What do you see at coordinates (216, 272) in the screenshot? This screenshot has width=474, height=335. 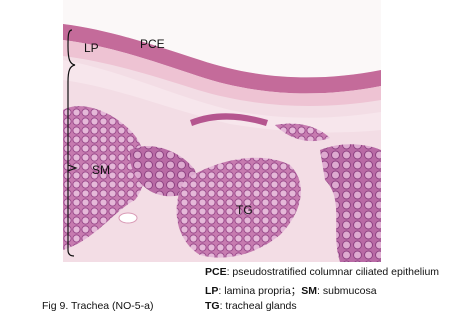 I see `legend-abbr: PCE` at bounding box center [216, 272].